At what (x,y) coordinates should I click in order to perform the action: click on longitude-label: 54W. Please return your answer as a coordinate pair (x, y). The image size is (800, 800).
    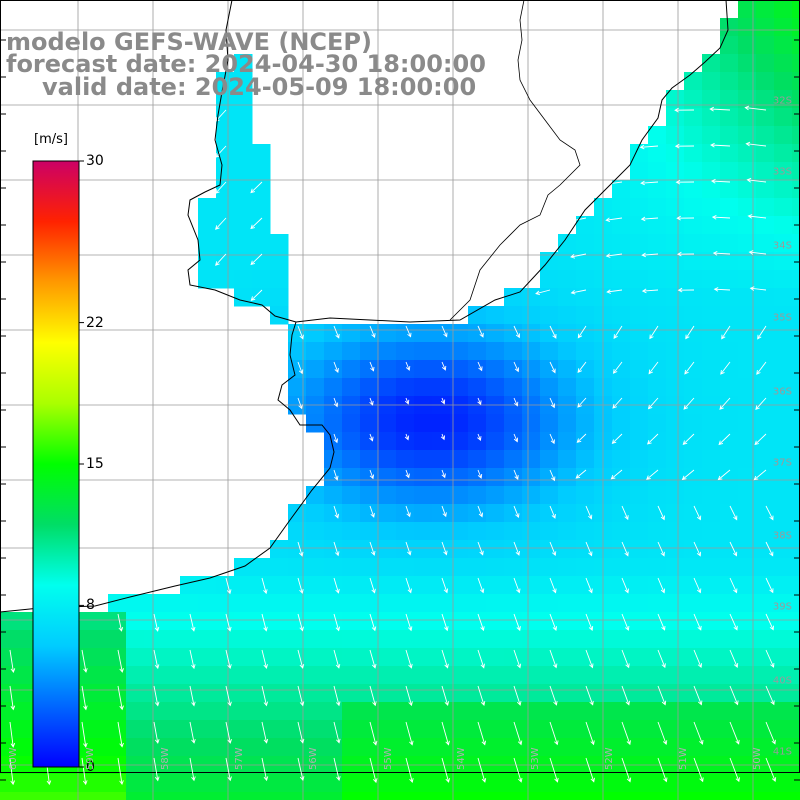
    Looking at the image, I should click on (461, 758).